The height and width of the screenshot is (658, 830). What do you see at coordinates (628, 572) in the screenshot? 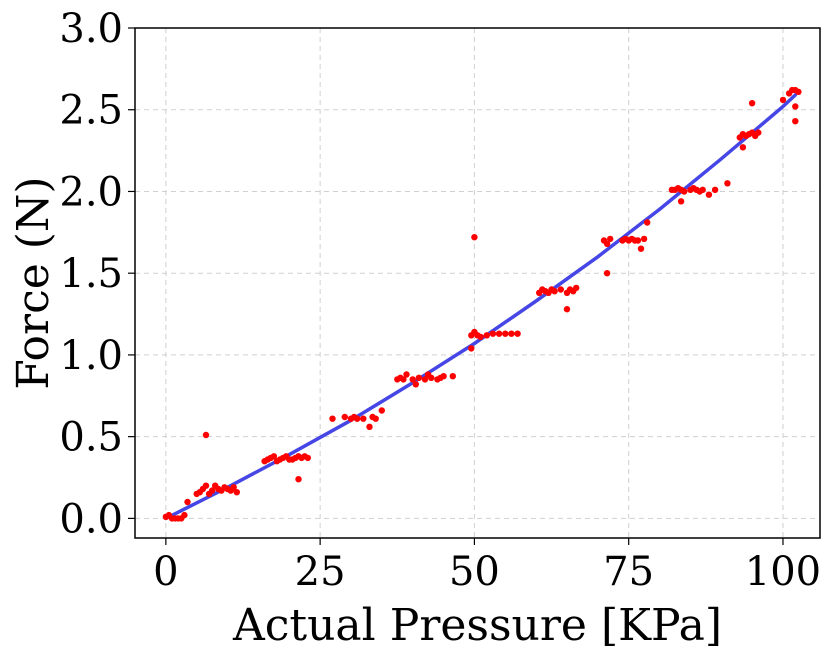
I see `x-tick-label: 75` at bounding box center [628, 572].